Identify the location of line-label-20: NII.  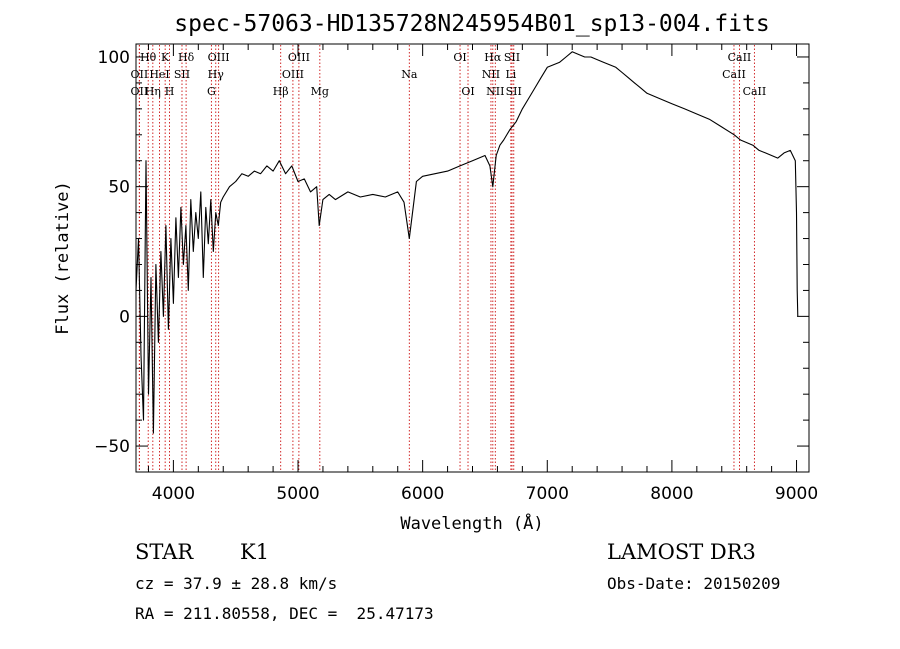
(491, 74).